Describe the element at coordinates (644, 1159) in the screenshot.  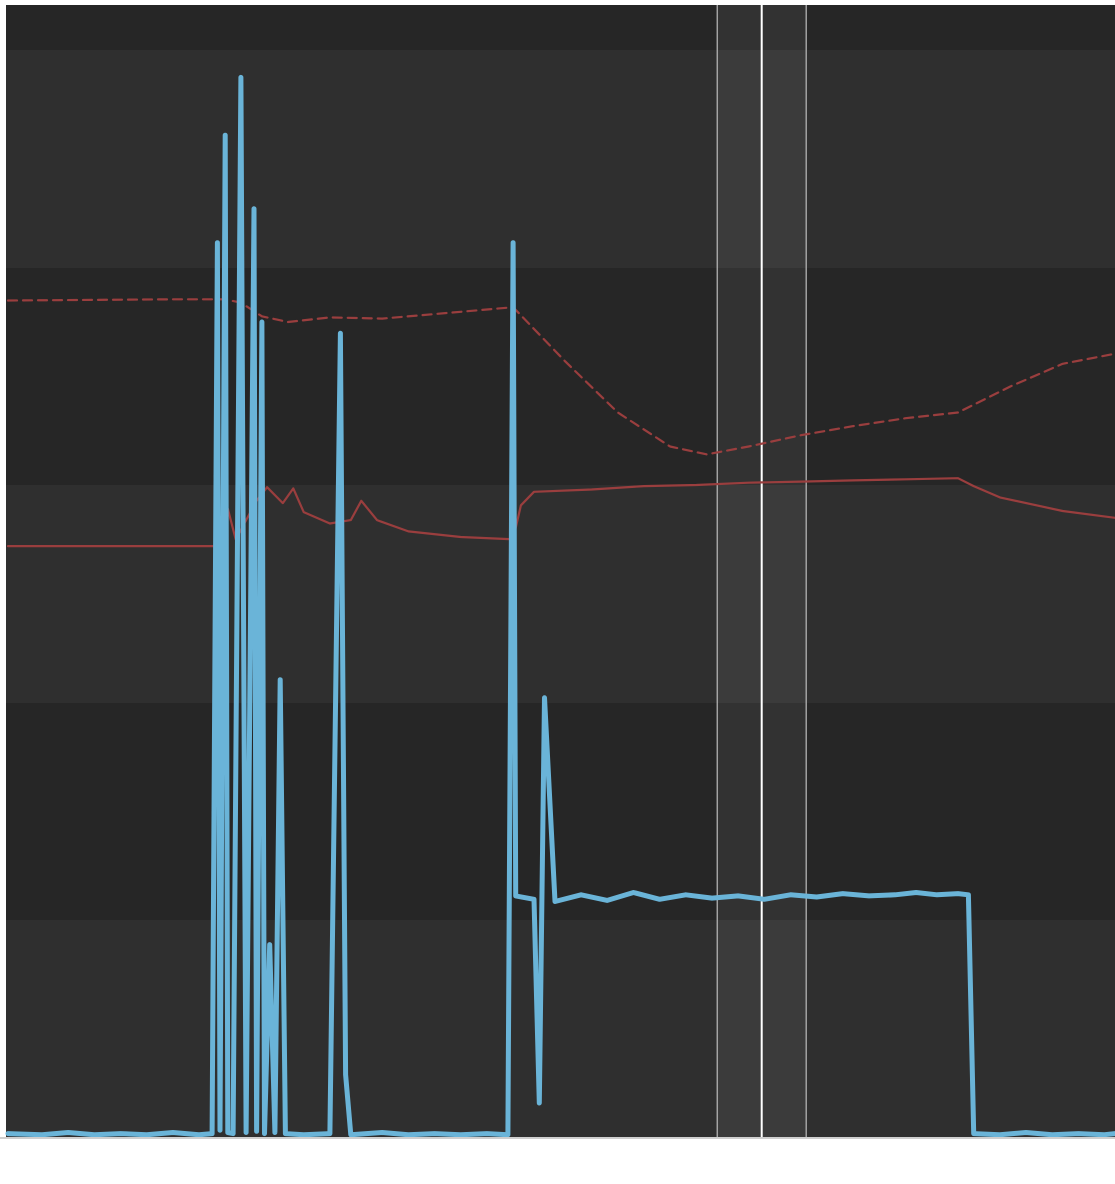
I see `x-tick-label: 16:00` at that location.